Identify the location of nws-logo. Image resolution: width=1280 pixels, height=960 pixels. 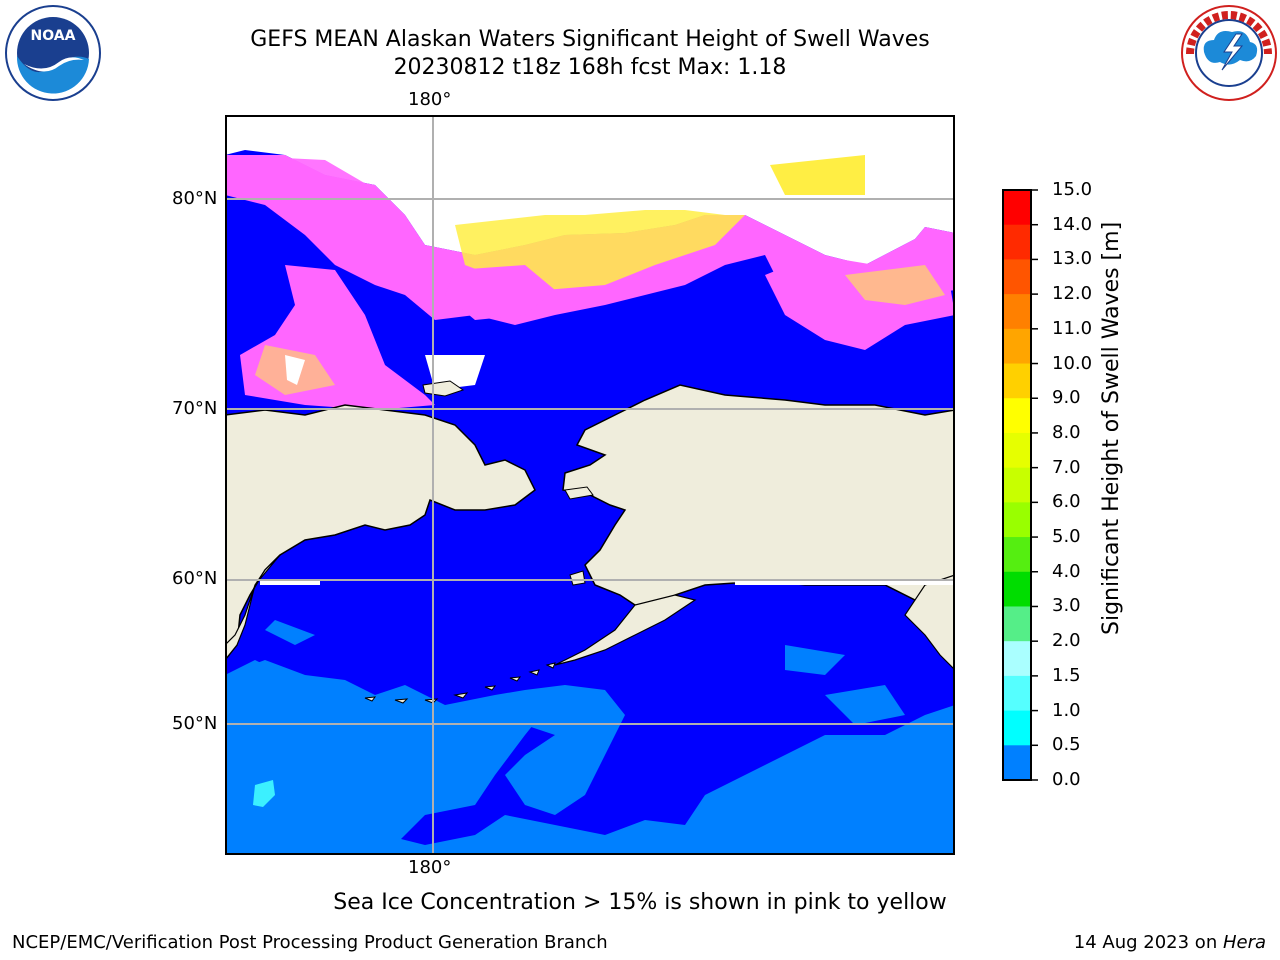
(1229, 53).